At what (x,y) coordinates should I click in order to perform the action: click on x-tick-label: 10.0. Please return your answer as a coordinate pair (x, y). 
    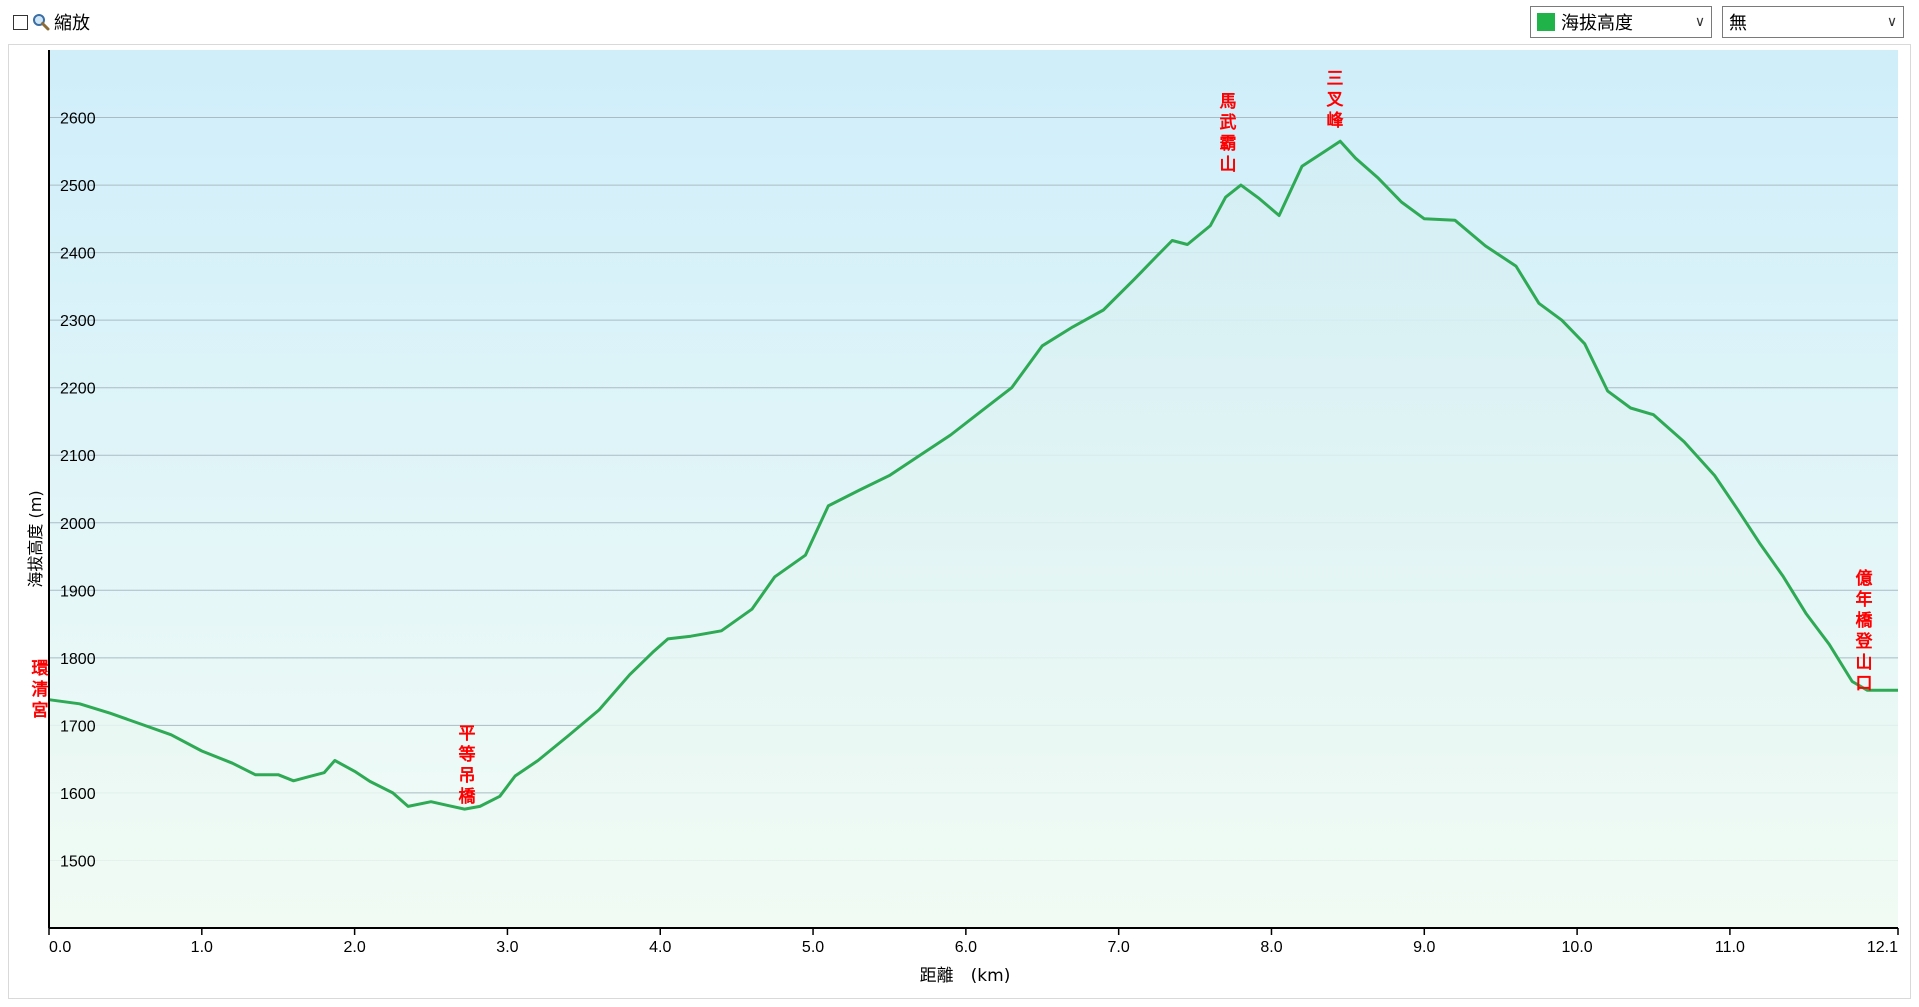
    Looking at the image, I should click on (1577, 947).